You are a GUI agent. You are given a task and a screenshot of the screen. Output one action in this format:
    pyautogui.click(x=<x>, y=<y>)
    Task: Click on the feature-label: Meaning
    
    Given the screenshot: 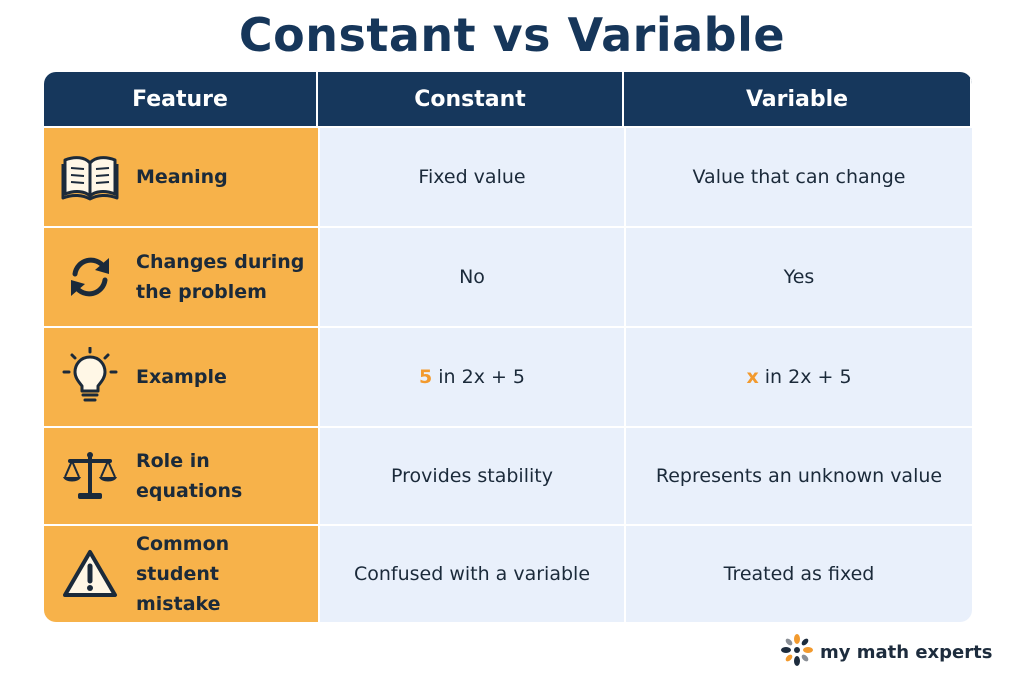 What is the action you would take?
    pyautogui.click(x=182, y=177)
    